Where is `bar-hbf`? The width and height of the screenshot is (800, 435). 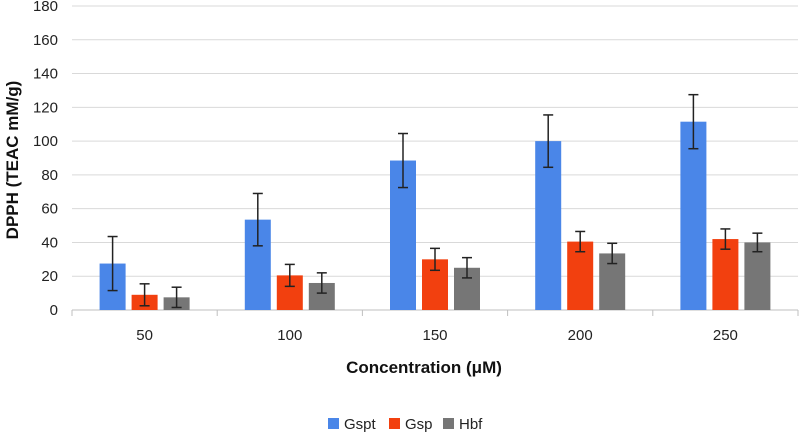
bar-hbf is located at coordinates (757, 276).